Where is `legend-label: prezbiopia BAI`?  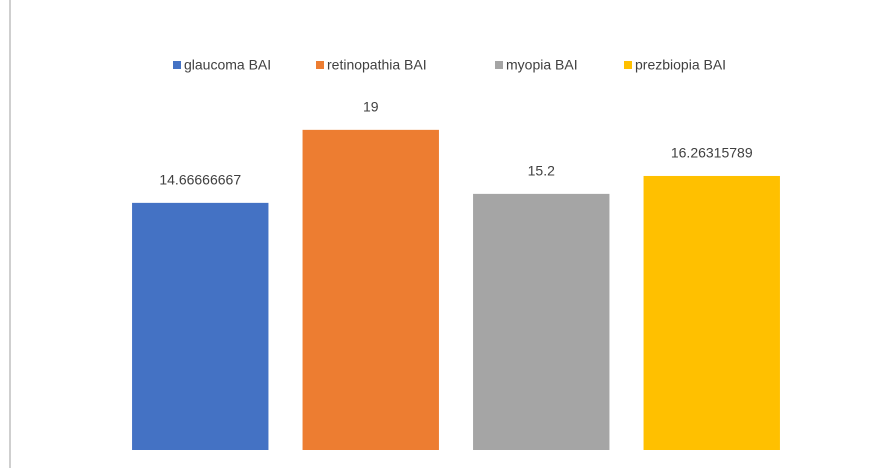 legend-label: prezbiopia BAI is located at coordinates (680, 65).